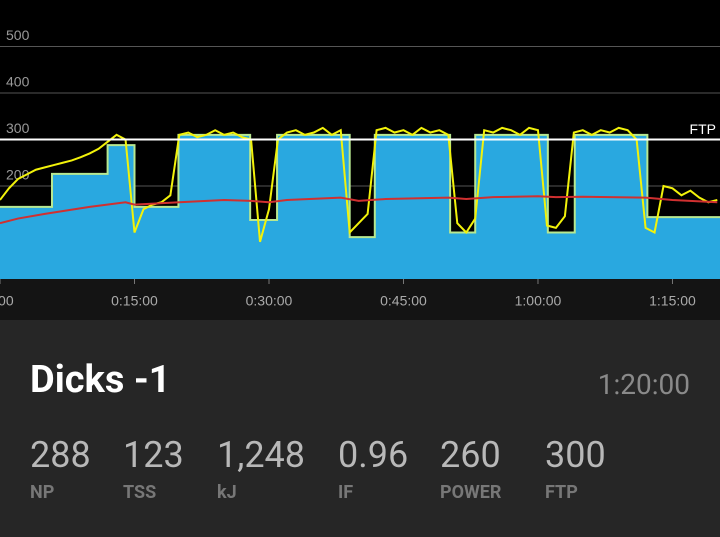 This screenshot has width=720, height=537. I want to click on stat: 300 FTP, so click(575, 468).